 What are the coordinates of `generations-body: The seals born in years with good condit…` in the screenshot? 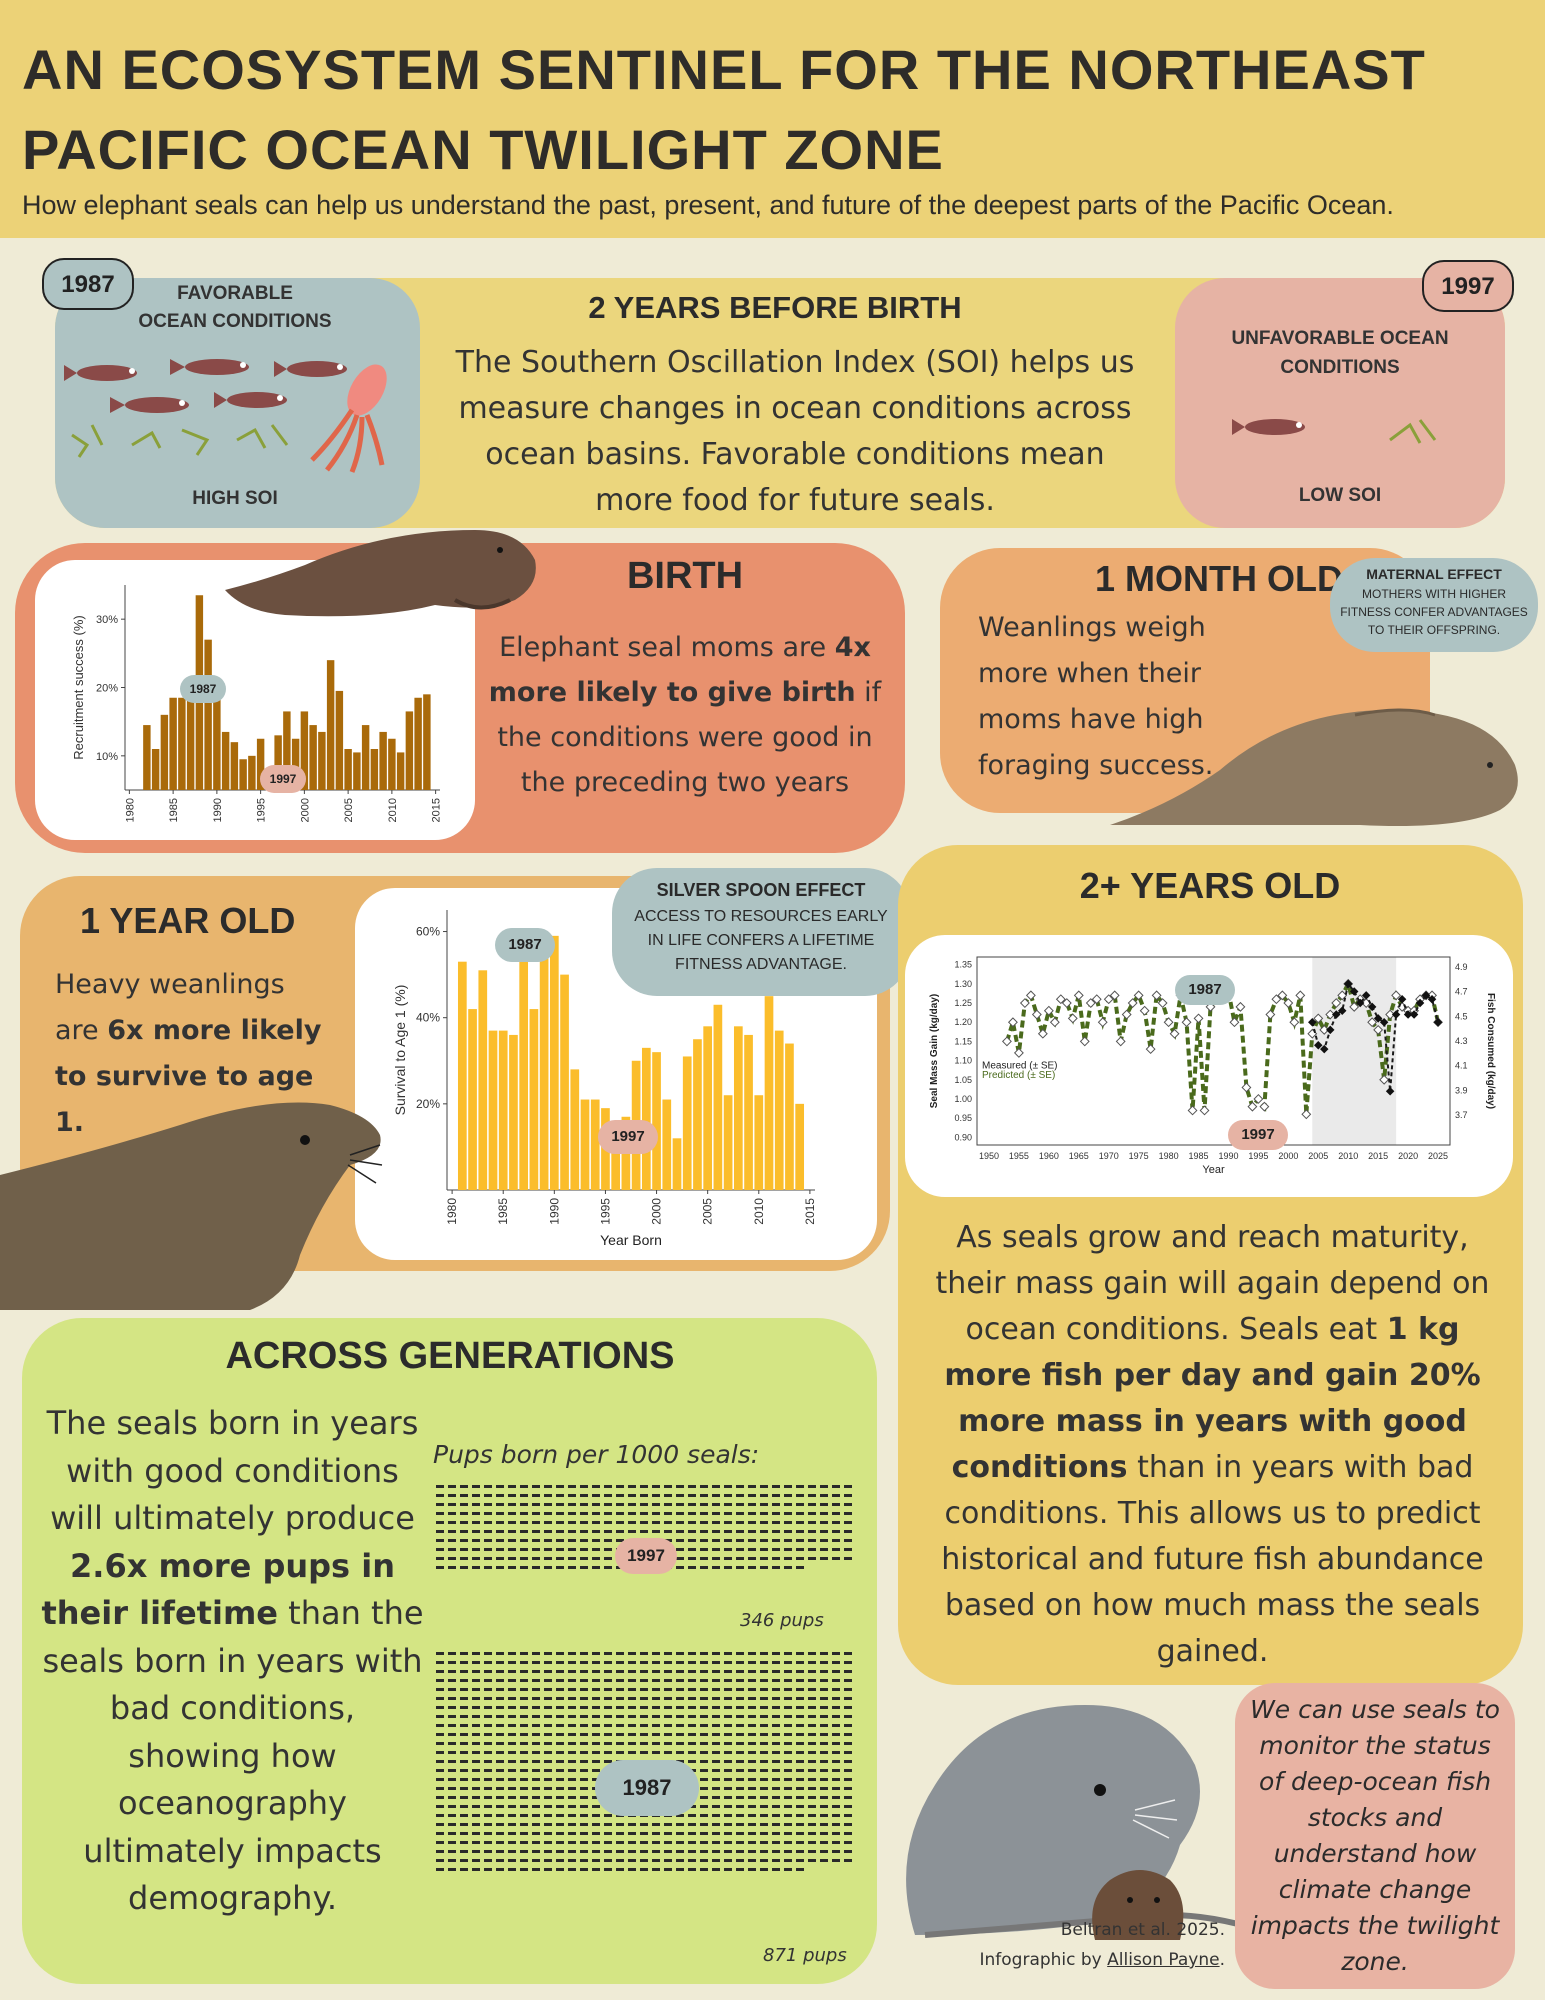 It's located at (232, 1661).